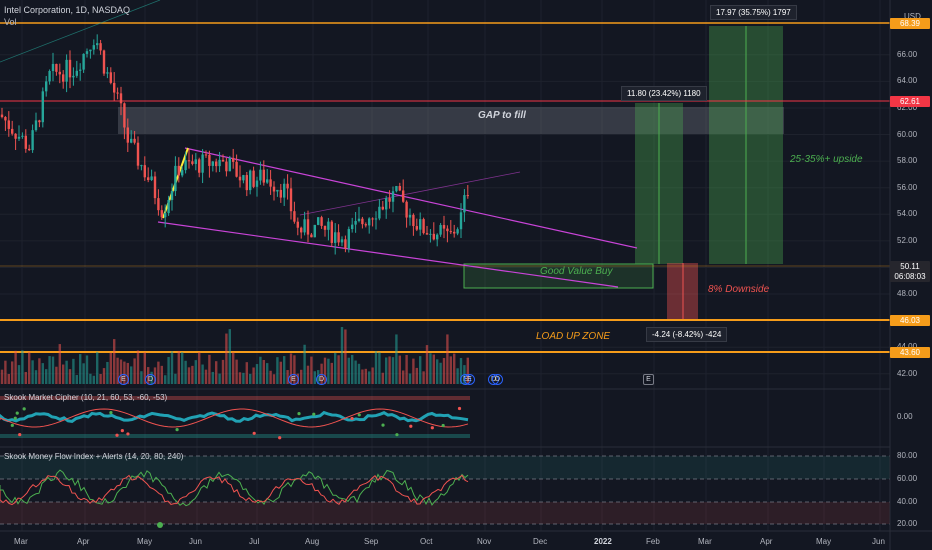 The image size is (932, 550). I want to click on symbol-title: Intel Corporation, 1D, NASDAQ, so click(67, 10).